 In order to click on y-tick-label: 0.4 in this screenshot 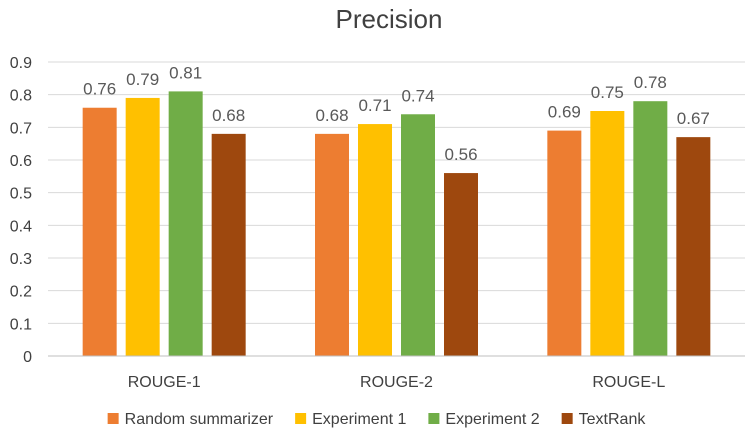, I will do `click(21, 226)`.